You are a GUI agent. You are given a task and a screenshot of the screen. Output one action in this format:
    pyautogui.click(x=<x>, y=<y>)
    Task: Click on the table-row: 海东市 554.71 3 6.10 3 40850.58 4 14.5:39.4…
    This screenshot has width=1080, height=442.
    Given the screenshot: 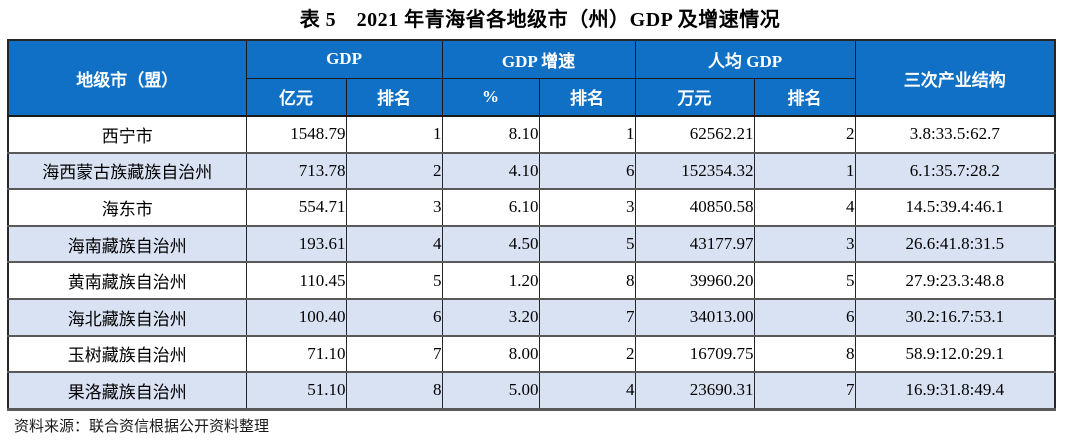 What is the action you would take?
    pyautogui.click(x=531, y=207)
    